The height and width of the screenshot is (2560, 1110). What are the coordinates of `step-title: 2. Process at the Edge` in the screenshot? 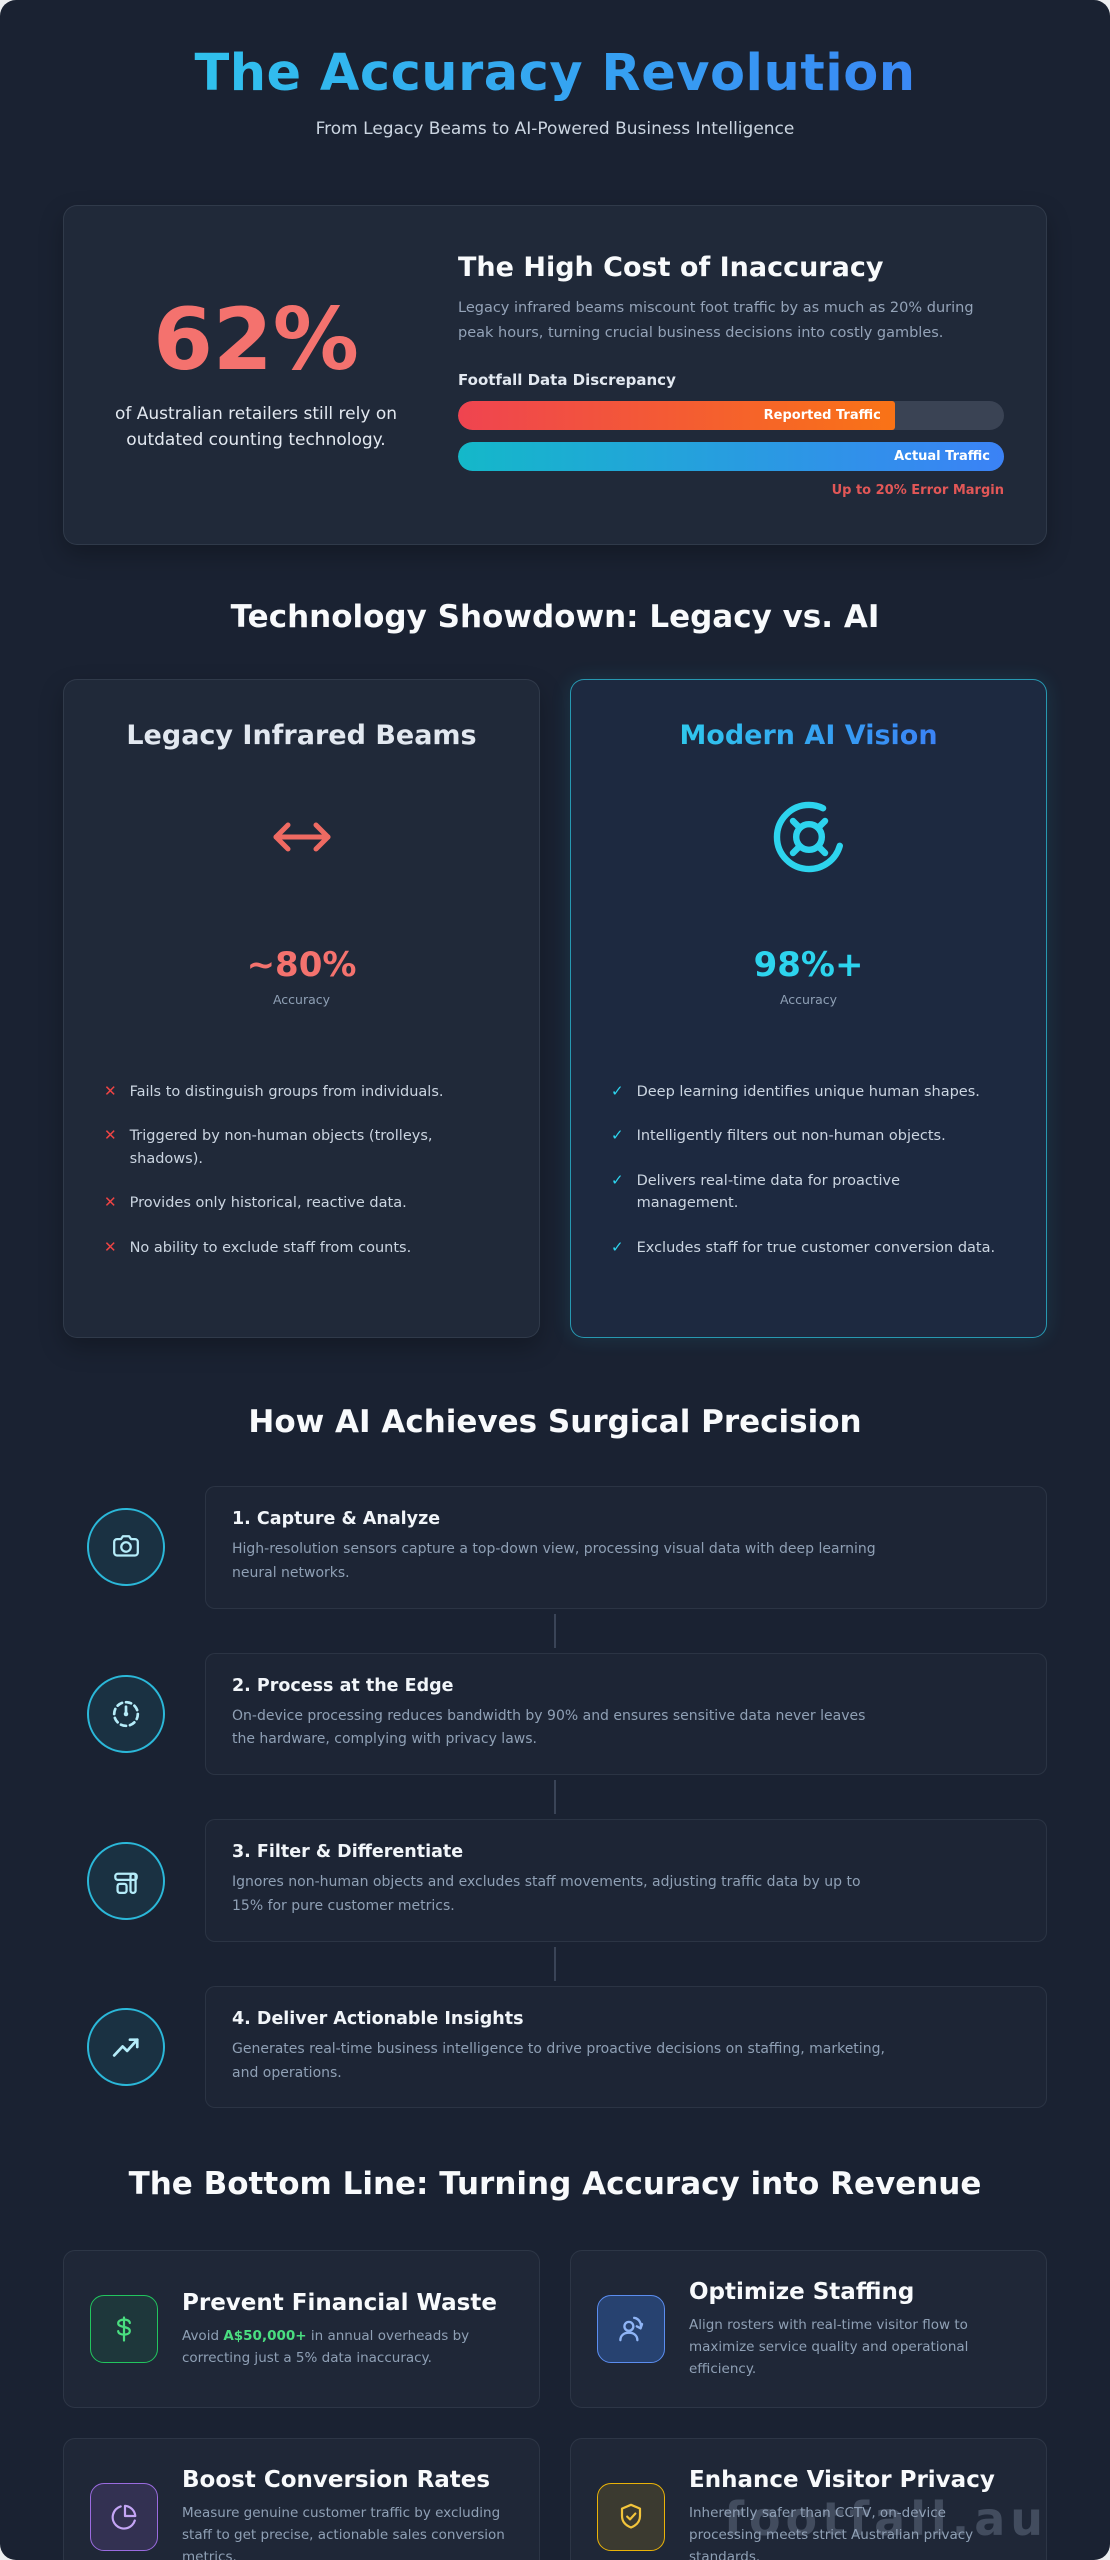 It's located at (343, 1685).